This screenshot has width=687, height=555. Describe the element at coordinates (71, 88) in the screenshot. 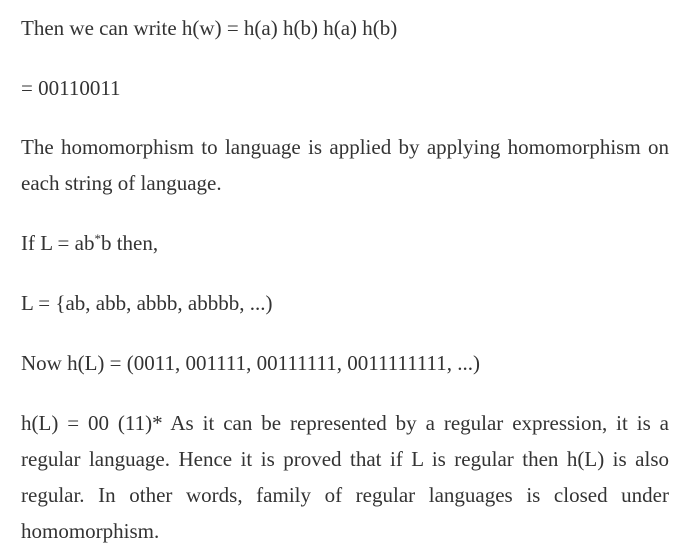

I see `paragraph-hw-result: = 00110011` at that location.